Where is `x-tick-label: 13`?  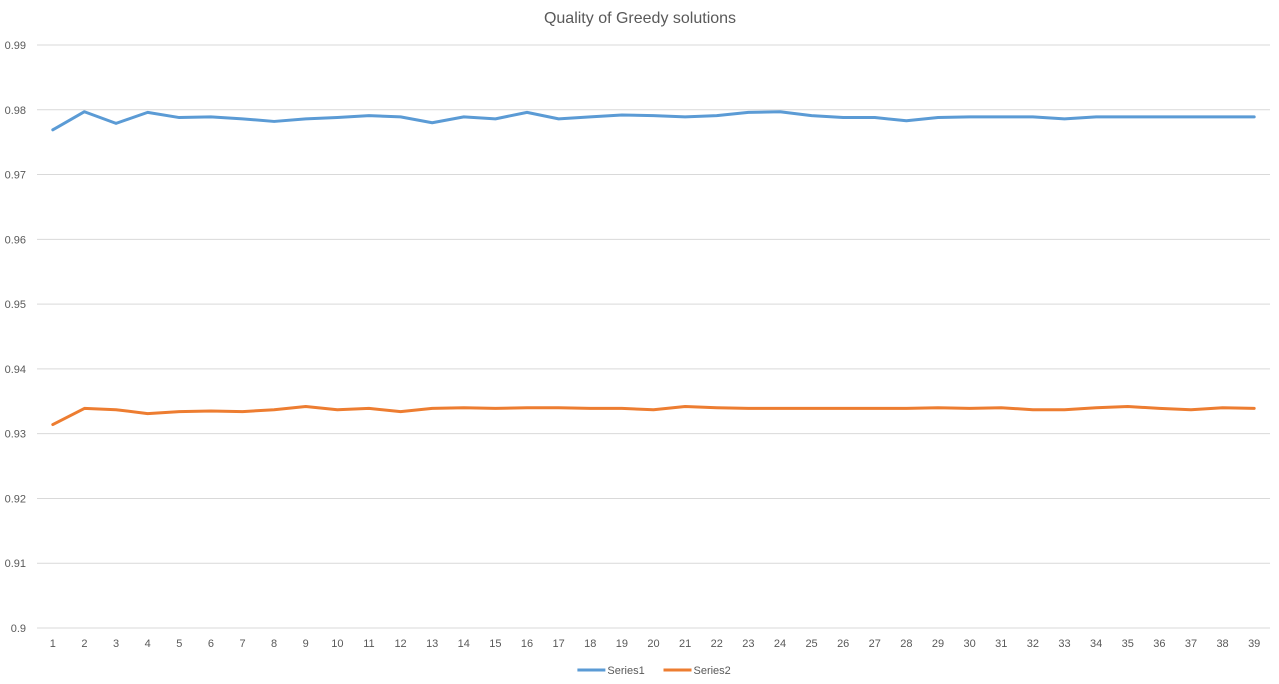
x-tick-label: 13 is located at coordinates (432, 644).